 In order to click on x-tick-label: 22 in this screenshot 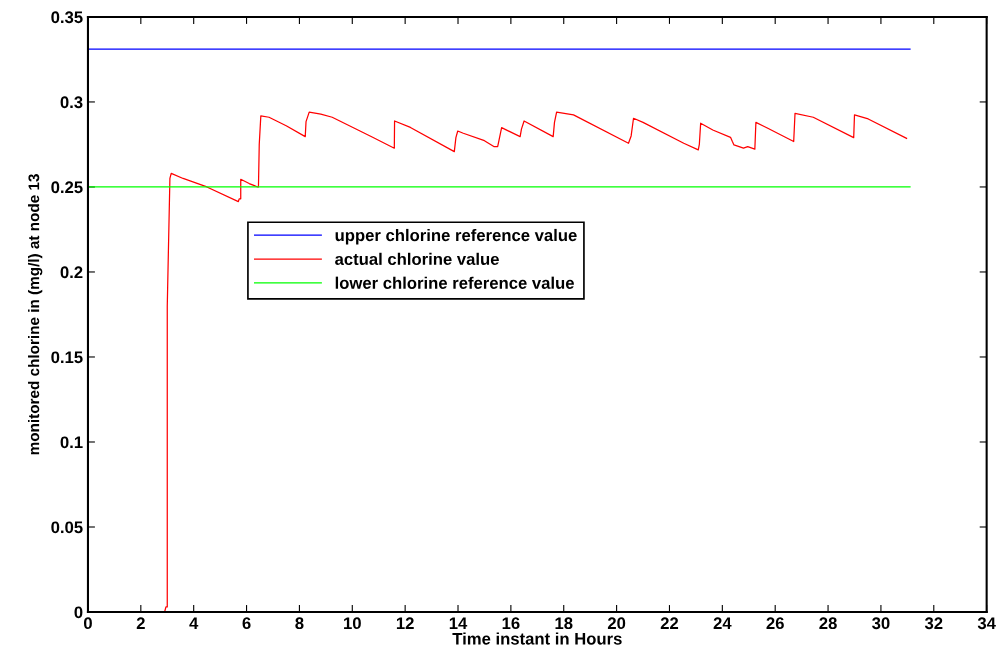, I will do `click(669, 623)`.